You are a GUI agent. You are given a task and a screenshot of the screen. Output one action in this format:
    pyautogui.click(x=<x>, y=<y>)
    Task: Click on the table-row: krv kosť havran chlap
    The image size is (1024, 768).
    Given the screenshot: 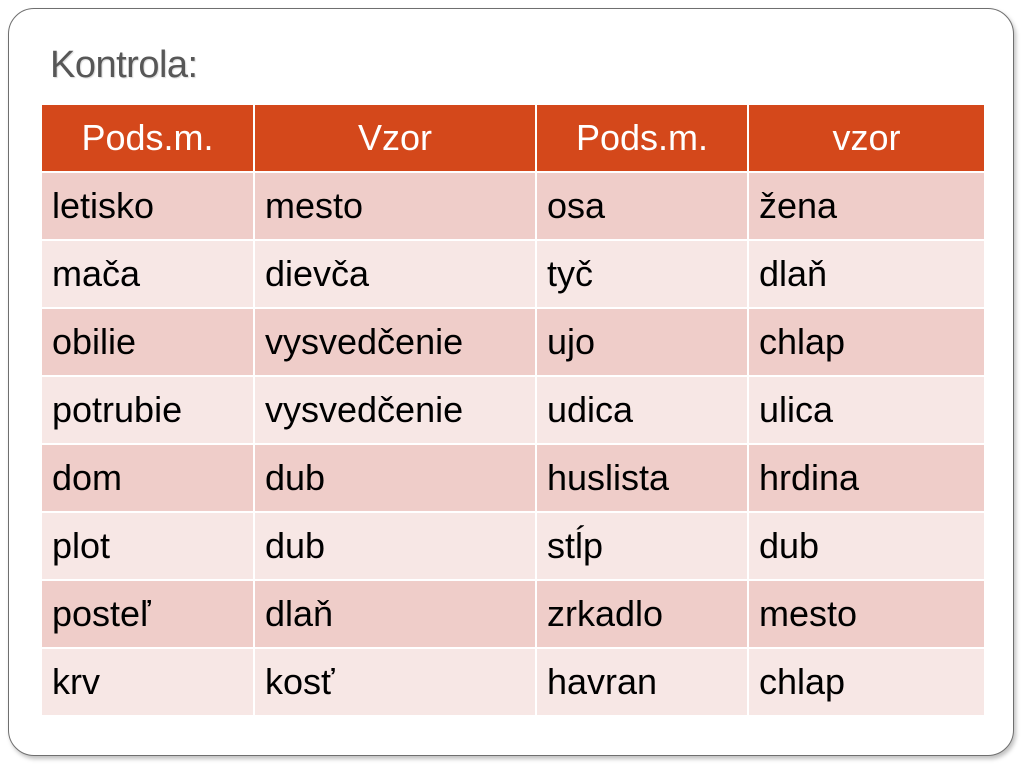 What is the action you would take?
    pyautogui.click(x=513, y=682)
    